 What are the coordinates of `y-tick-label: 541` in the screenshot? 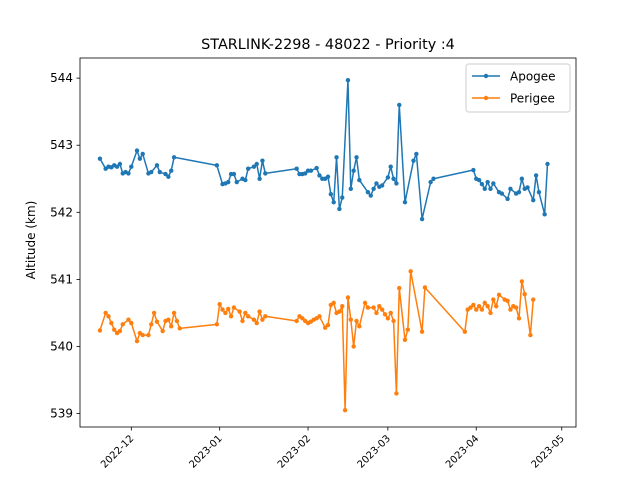 It's located at (61, 279).